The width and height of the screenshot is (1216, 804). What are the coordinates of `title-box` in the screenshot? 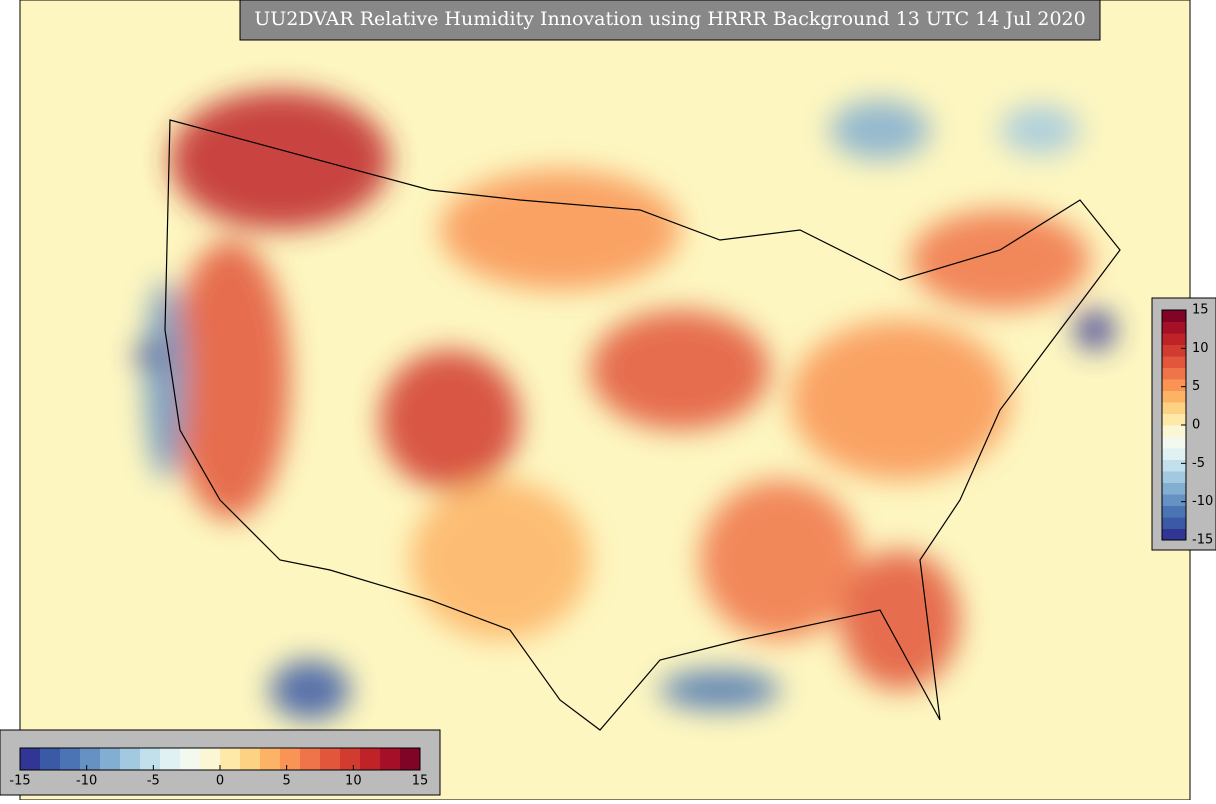 It's located at (670, 20).